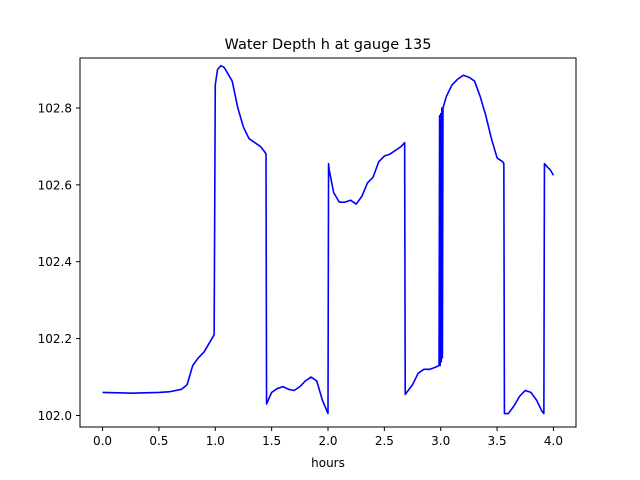 The height and width of the screenshot is (480, 640). I want to click on chart-title: Water Depth h at gauge 135, so click(328, 45).